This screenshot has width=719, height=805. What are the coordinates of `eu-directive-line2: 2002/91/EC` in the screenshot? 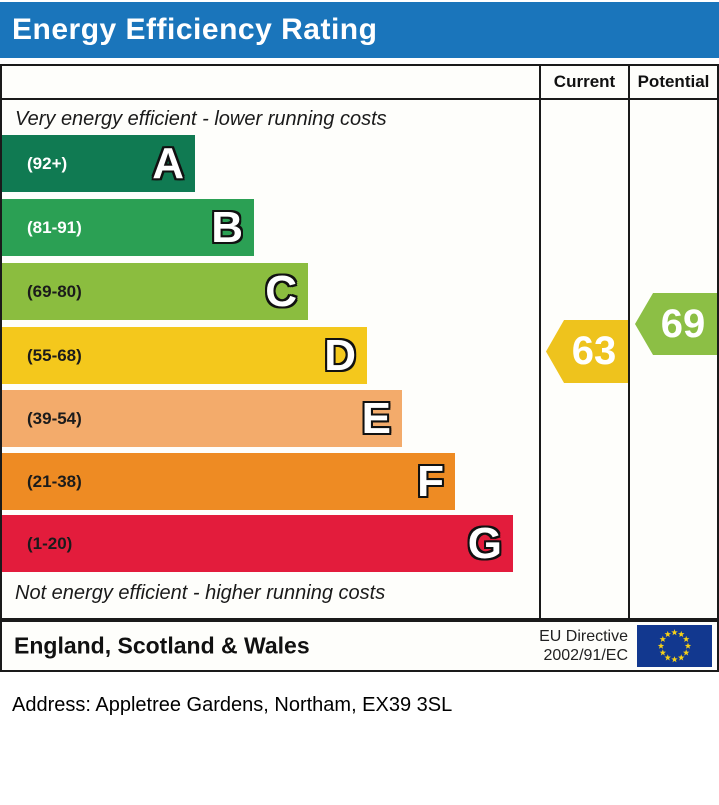 It's located at (585, 655).